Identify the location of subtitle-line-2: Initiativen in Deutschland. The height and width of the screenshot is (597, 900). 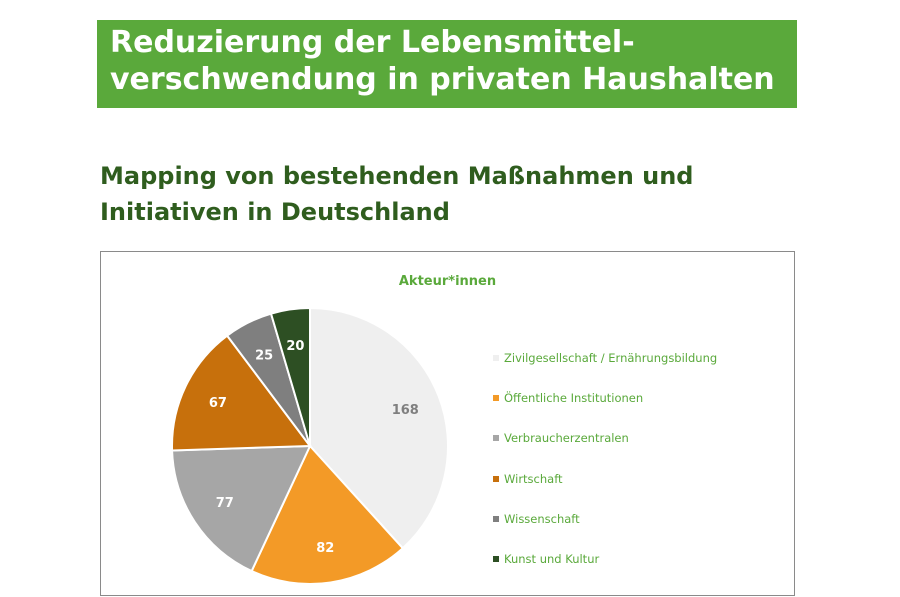
(275, 212).